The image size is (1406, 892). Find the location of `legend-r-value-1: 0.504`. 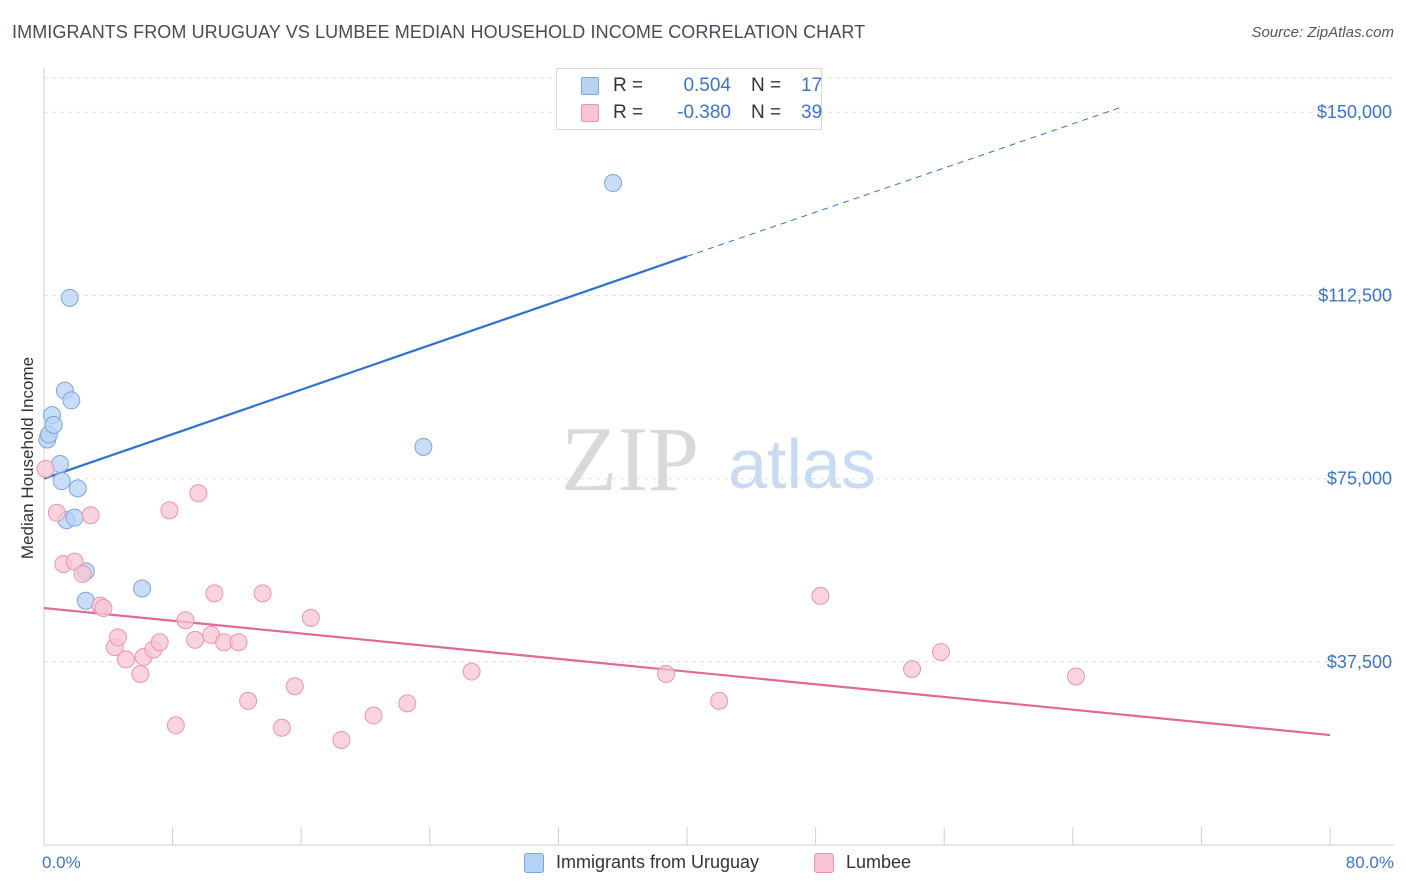

legend-r-value-1: 0.504 is located at coordinates (707, 85).